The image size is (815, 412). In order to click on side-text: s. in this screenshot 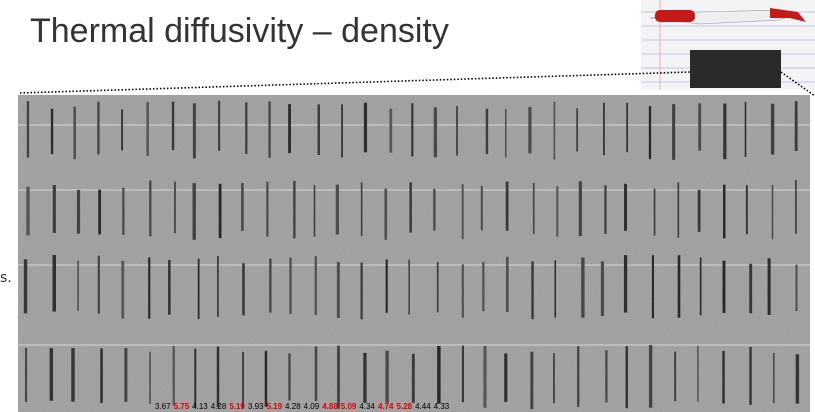, I will do `click(6, 278)`.